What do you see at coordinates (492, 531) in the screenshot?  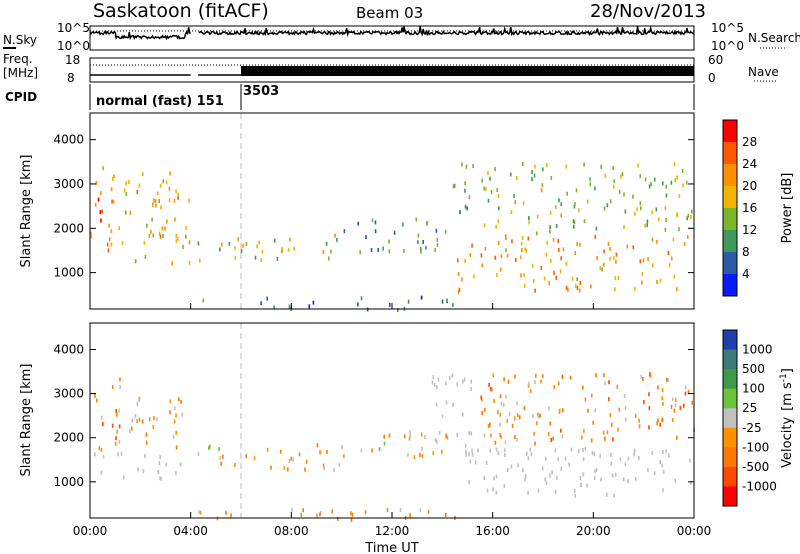 I see `x-tick-label: 16:00` at bounding box center [492, 531].